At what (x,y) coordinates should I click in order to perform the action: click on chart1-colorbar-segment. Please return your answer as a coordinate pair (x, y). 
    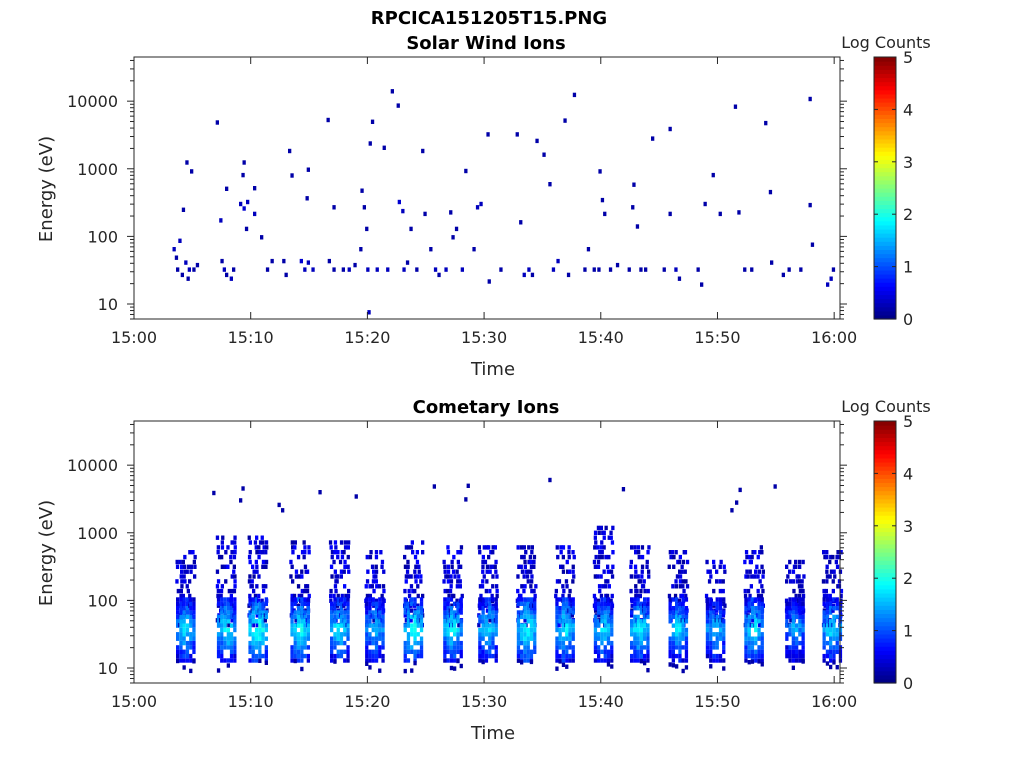
    Looking at the image, I should click on (885, 603).